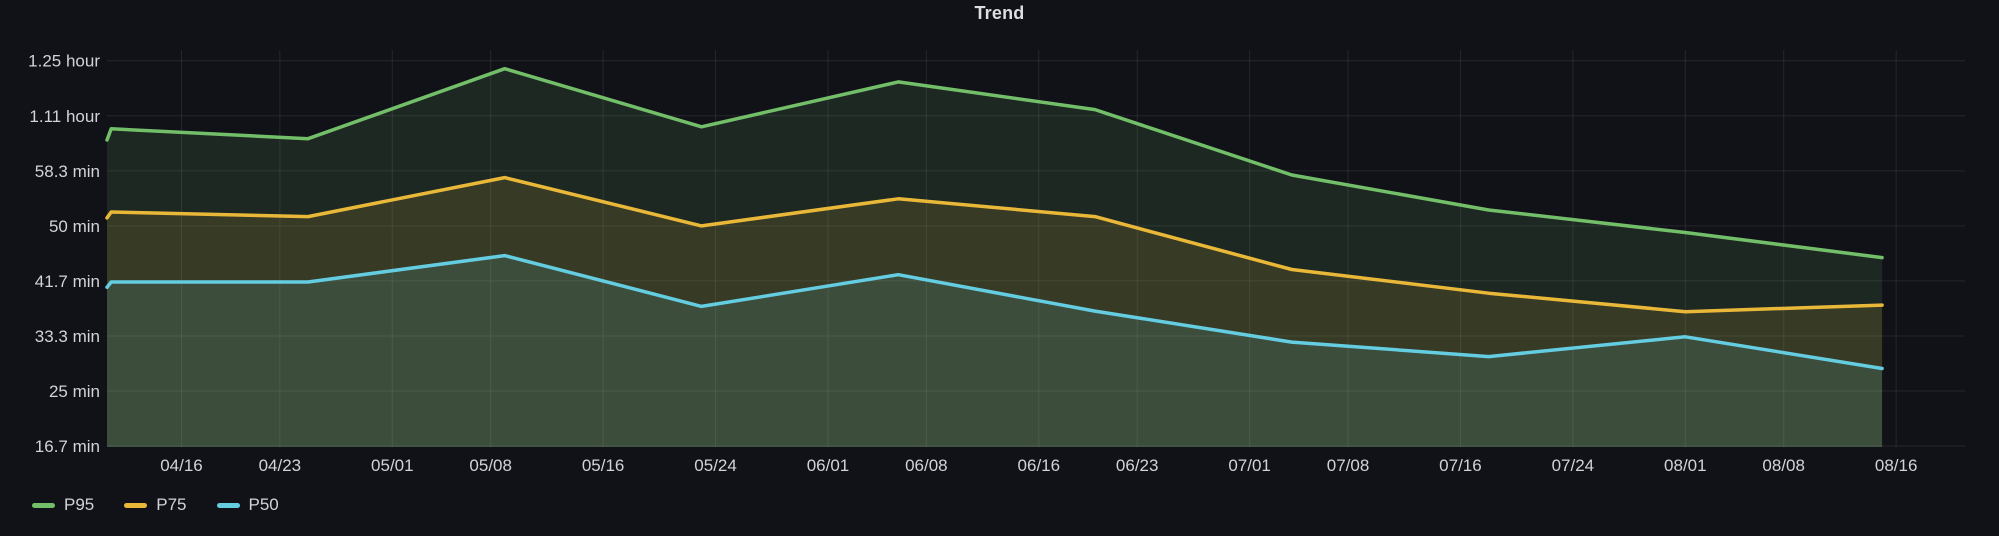 This screenshot has height=536, width=1999. I want to click on x-tick-label: 06/08, so click(926, 465).